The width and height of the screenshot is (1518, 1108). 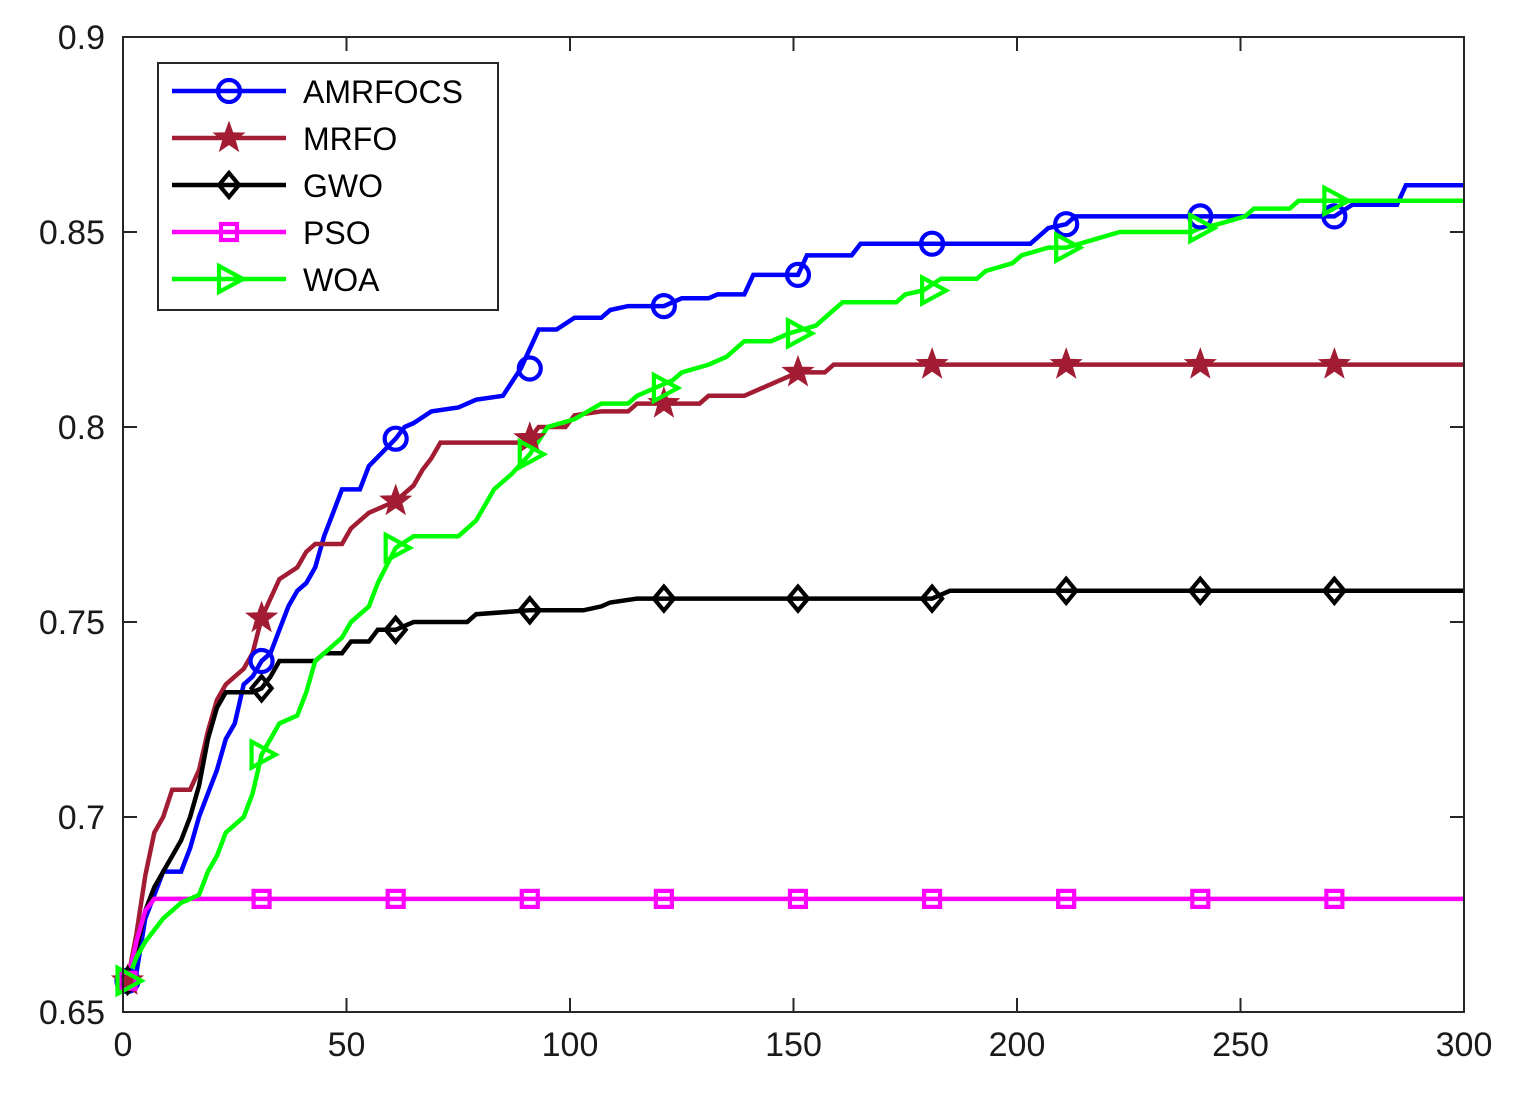 I want to click on x-tick-label: 250, so click(x=1240, y=1045).